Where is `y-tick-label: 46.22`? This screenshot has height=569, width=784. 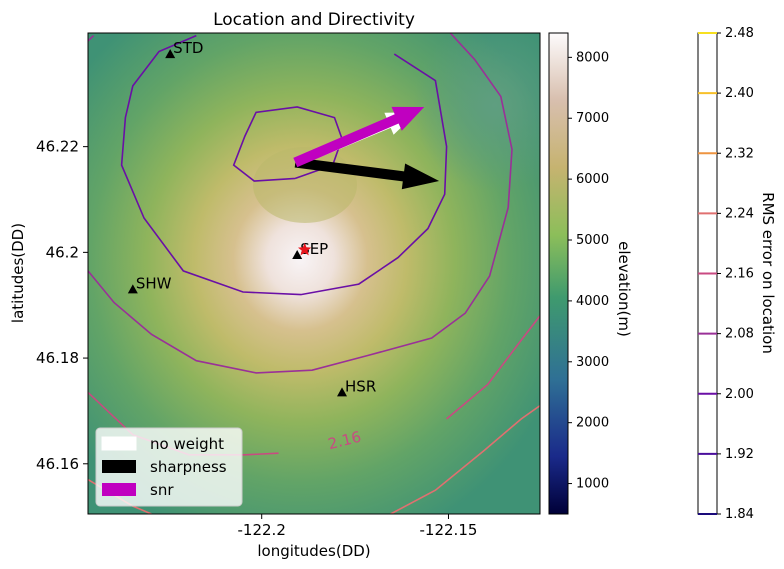
y-tick-label: 46.22 is located at coordinates (57, 147).